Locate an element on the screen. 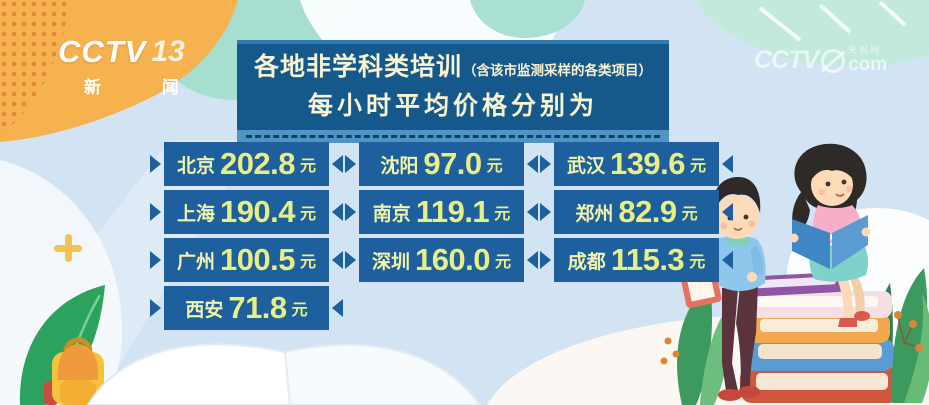  price-item-shenzhen: 深圳 160.0 元 is located at coordinates (441, 260).